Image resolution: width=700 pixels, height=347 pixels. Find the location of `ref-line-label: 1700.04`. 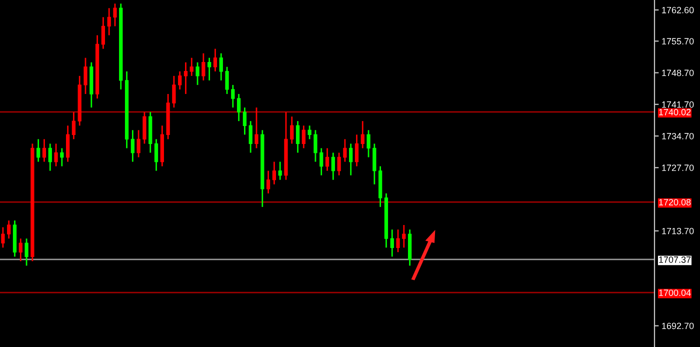

ref-line-label: 1700.04 is located at coordinates (675, 293).